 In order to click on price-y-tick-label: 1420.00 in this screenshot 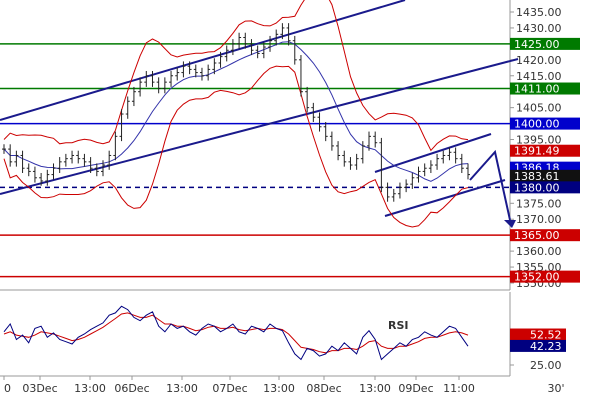, I will do `click(539, 60)`.